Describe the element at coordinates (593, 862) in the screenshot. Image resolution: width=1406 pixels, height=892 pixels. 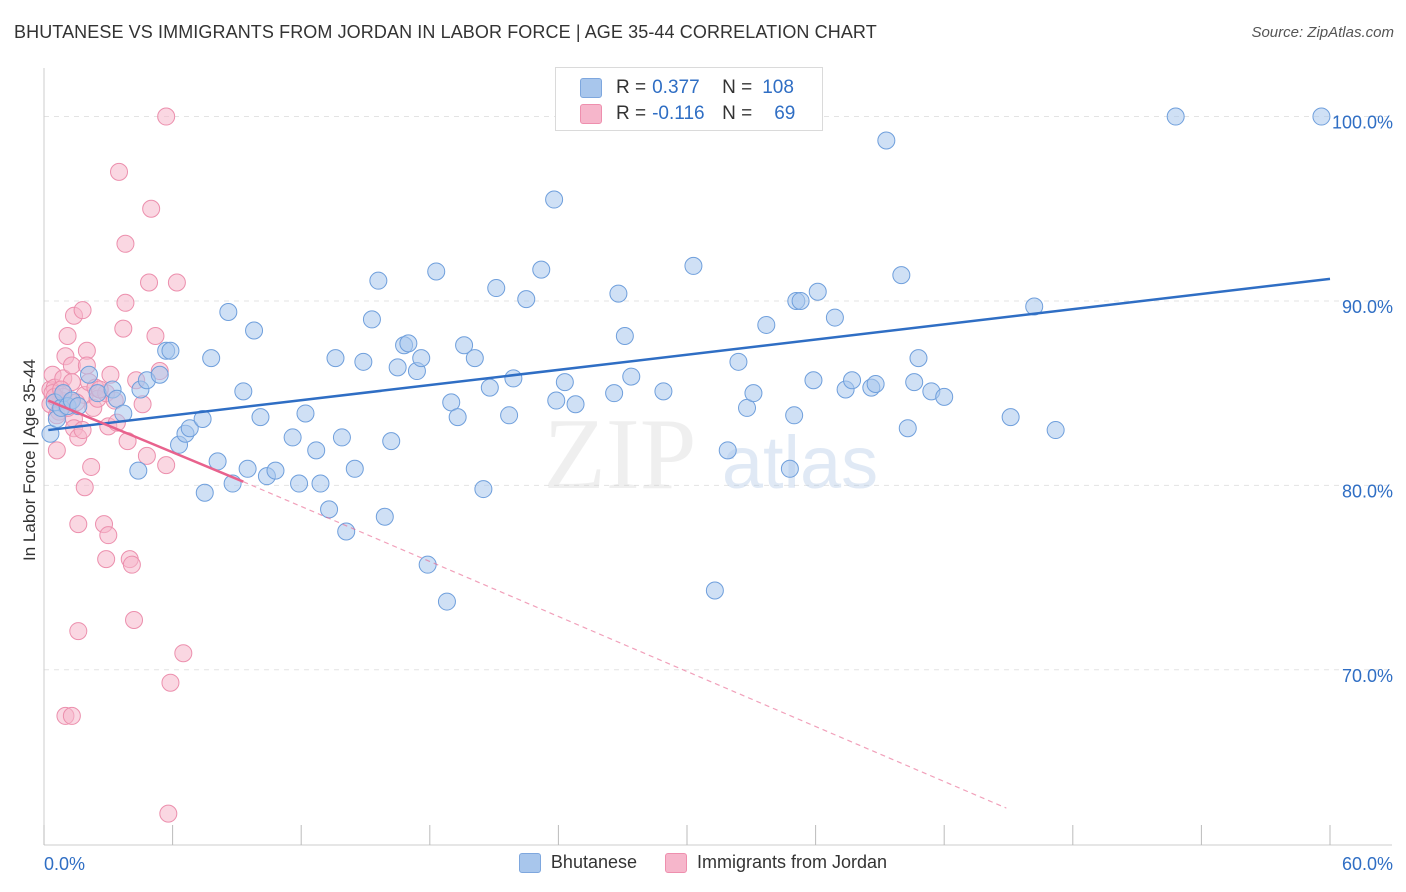
I see `legend-label-bhutanese: Bhutanese` at that location.